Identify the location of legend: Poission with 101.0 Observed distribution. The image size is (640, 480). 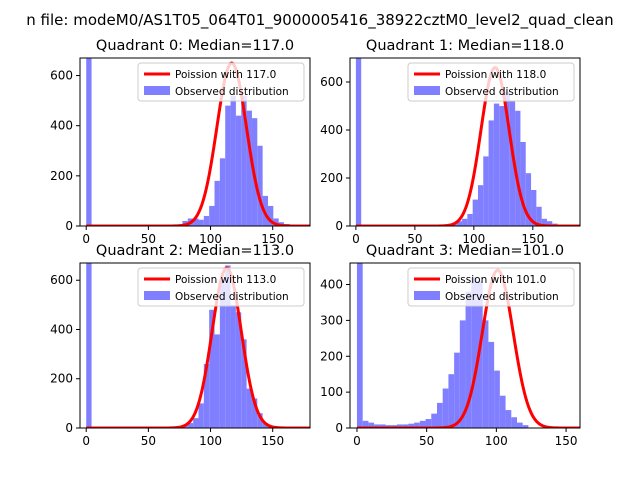
(491, 287).